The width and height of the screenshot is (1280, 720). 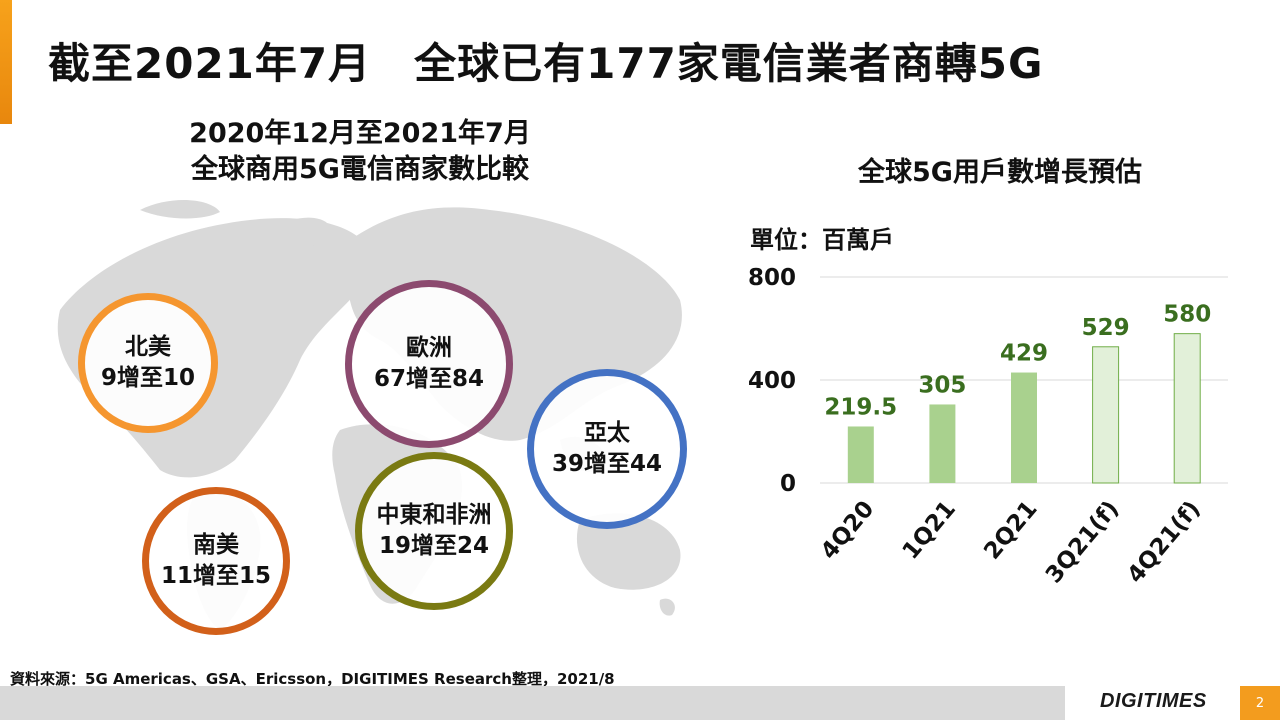 I want to click on region-value: 39增至44, so click(x=606, y=464).